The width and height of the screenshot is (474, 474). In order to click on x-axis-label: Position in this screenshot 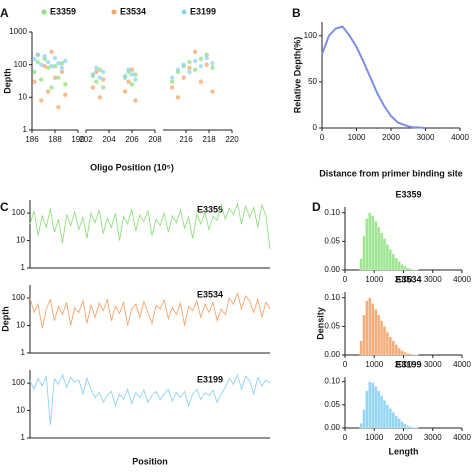, I will do `click(150, 461)`.